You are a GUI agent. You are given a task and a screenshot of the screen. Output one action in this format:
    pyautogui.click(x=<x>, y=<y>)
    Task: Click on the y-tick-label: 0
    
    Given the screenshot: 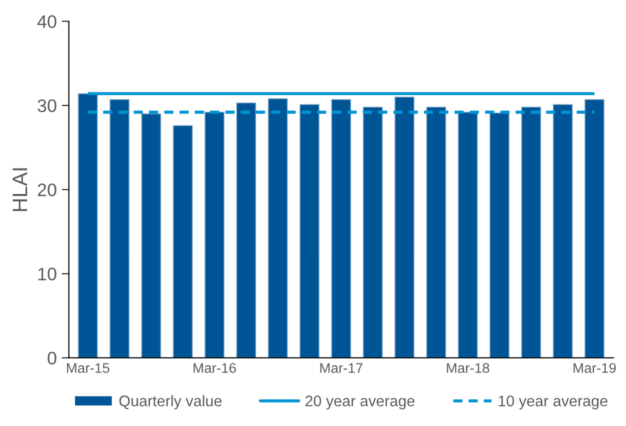 What is the action you would take?
    pyautogui.click(x=52, y=358)
    